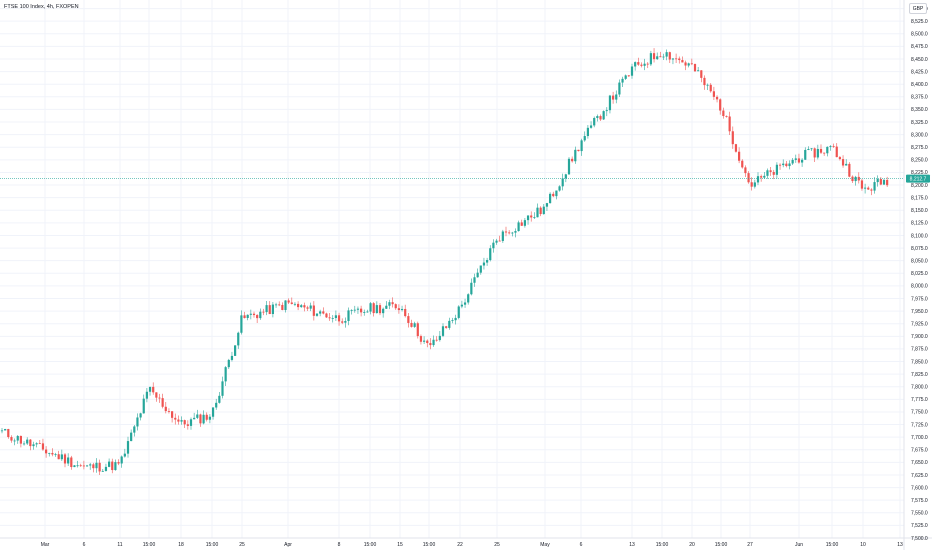 This screenshot has width=932, height=555. Describe the element at coordinates (919, 261) in the screenshot. I see `y-tick-label: 8,050.0` at that location.